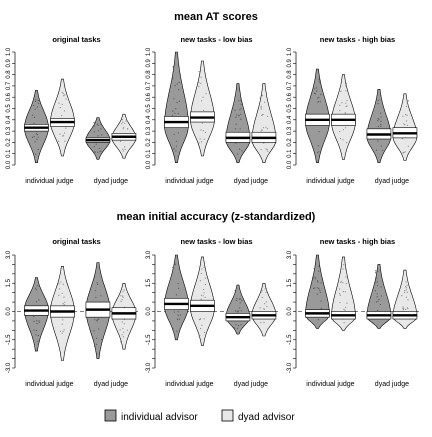  What do you see at coordinates (9, 282) in the screenshot?
I see `y-tick-label: 1.5` at bounding box center [9, 282].